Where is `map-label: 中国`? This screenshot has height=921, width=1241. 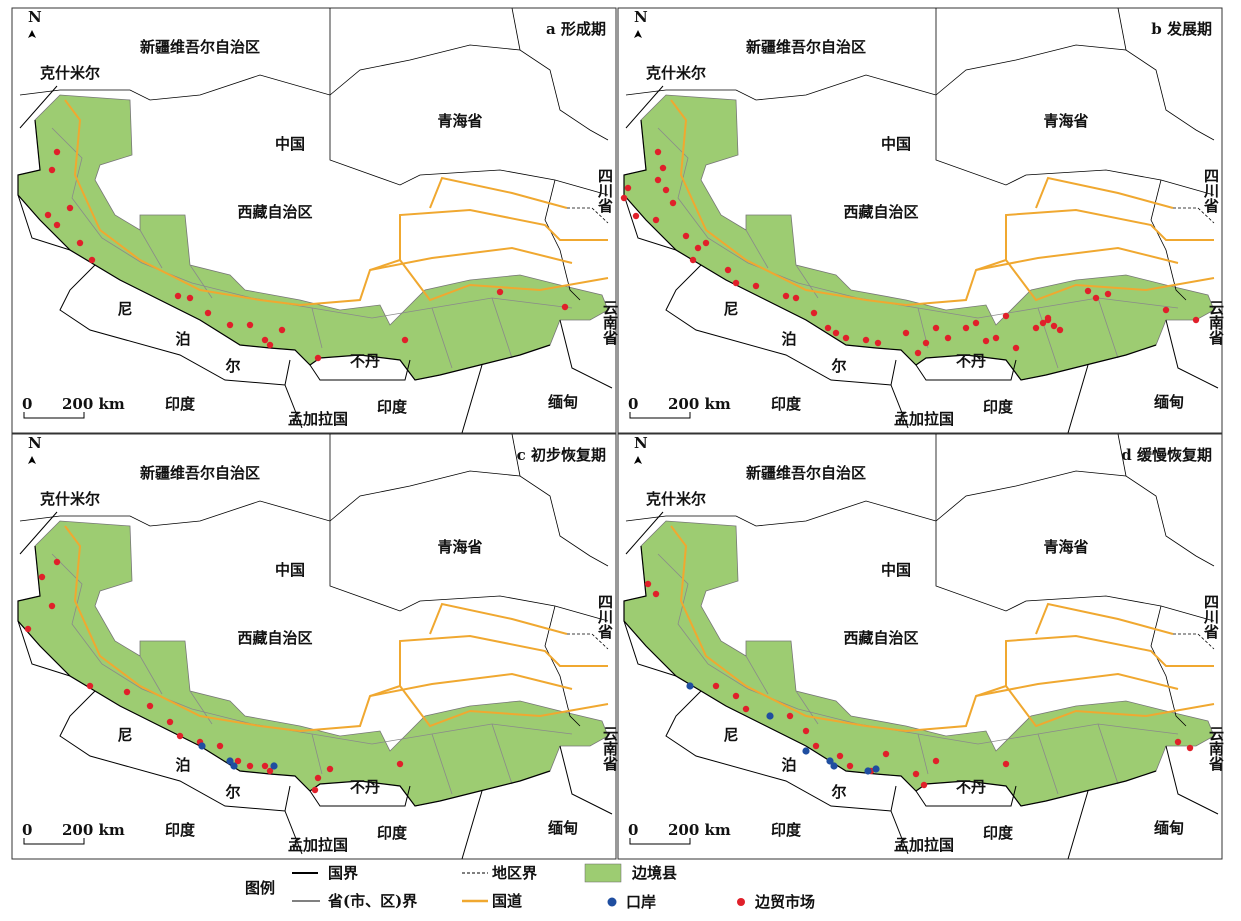 map-label: 中国 is located at coordinates (290, 570).